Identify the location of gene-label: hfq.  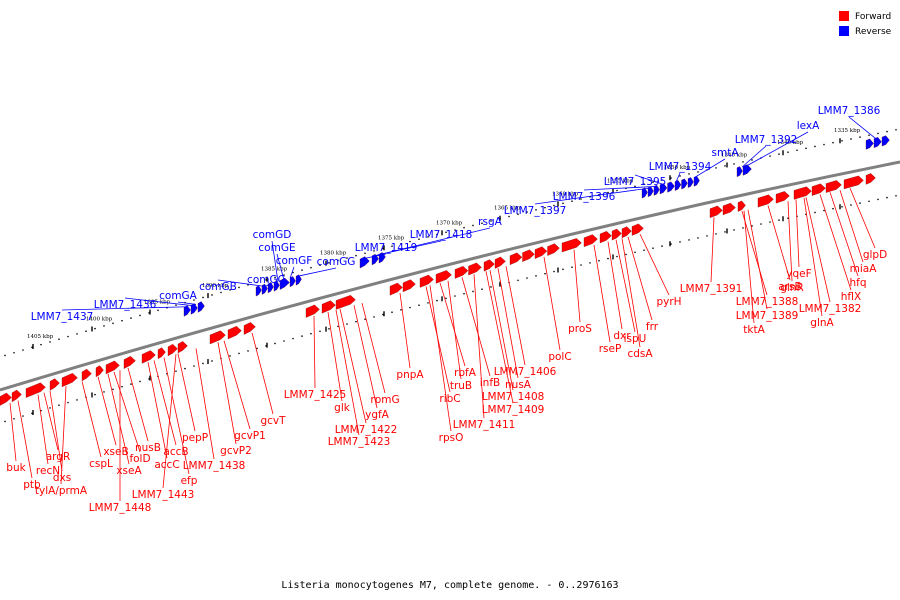
(857, 283).